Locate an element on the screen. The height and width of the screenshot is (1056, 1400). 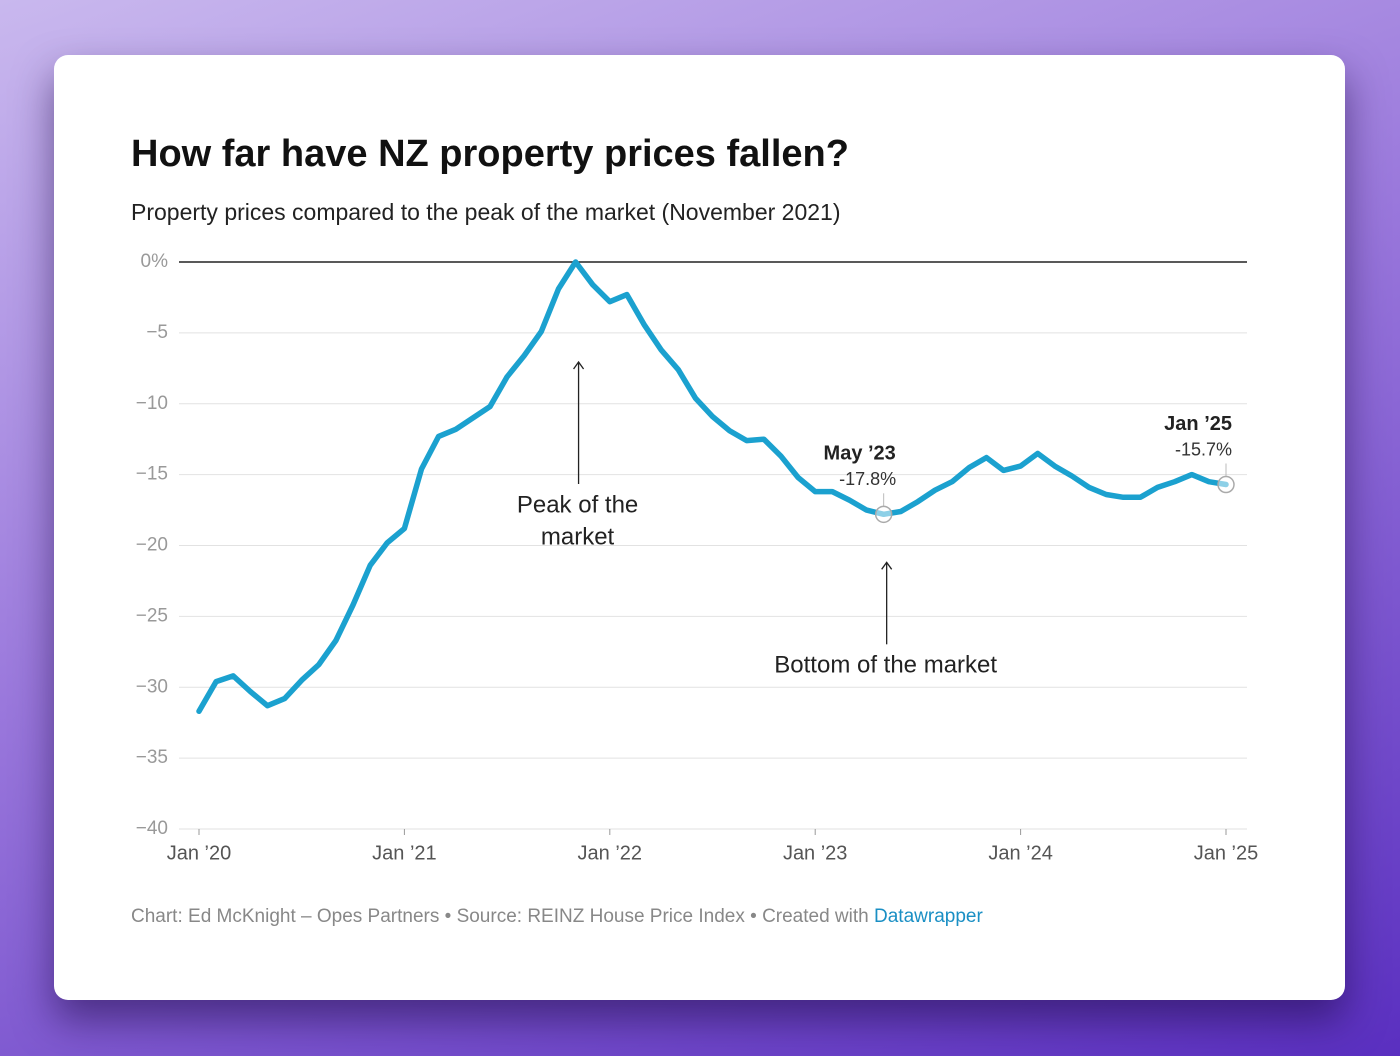
y-tick-label: −15 is located at coordinates (152, 474).